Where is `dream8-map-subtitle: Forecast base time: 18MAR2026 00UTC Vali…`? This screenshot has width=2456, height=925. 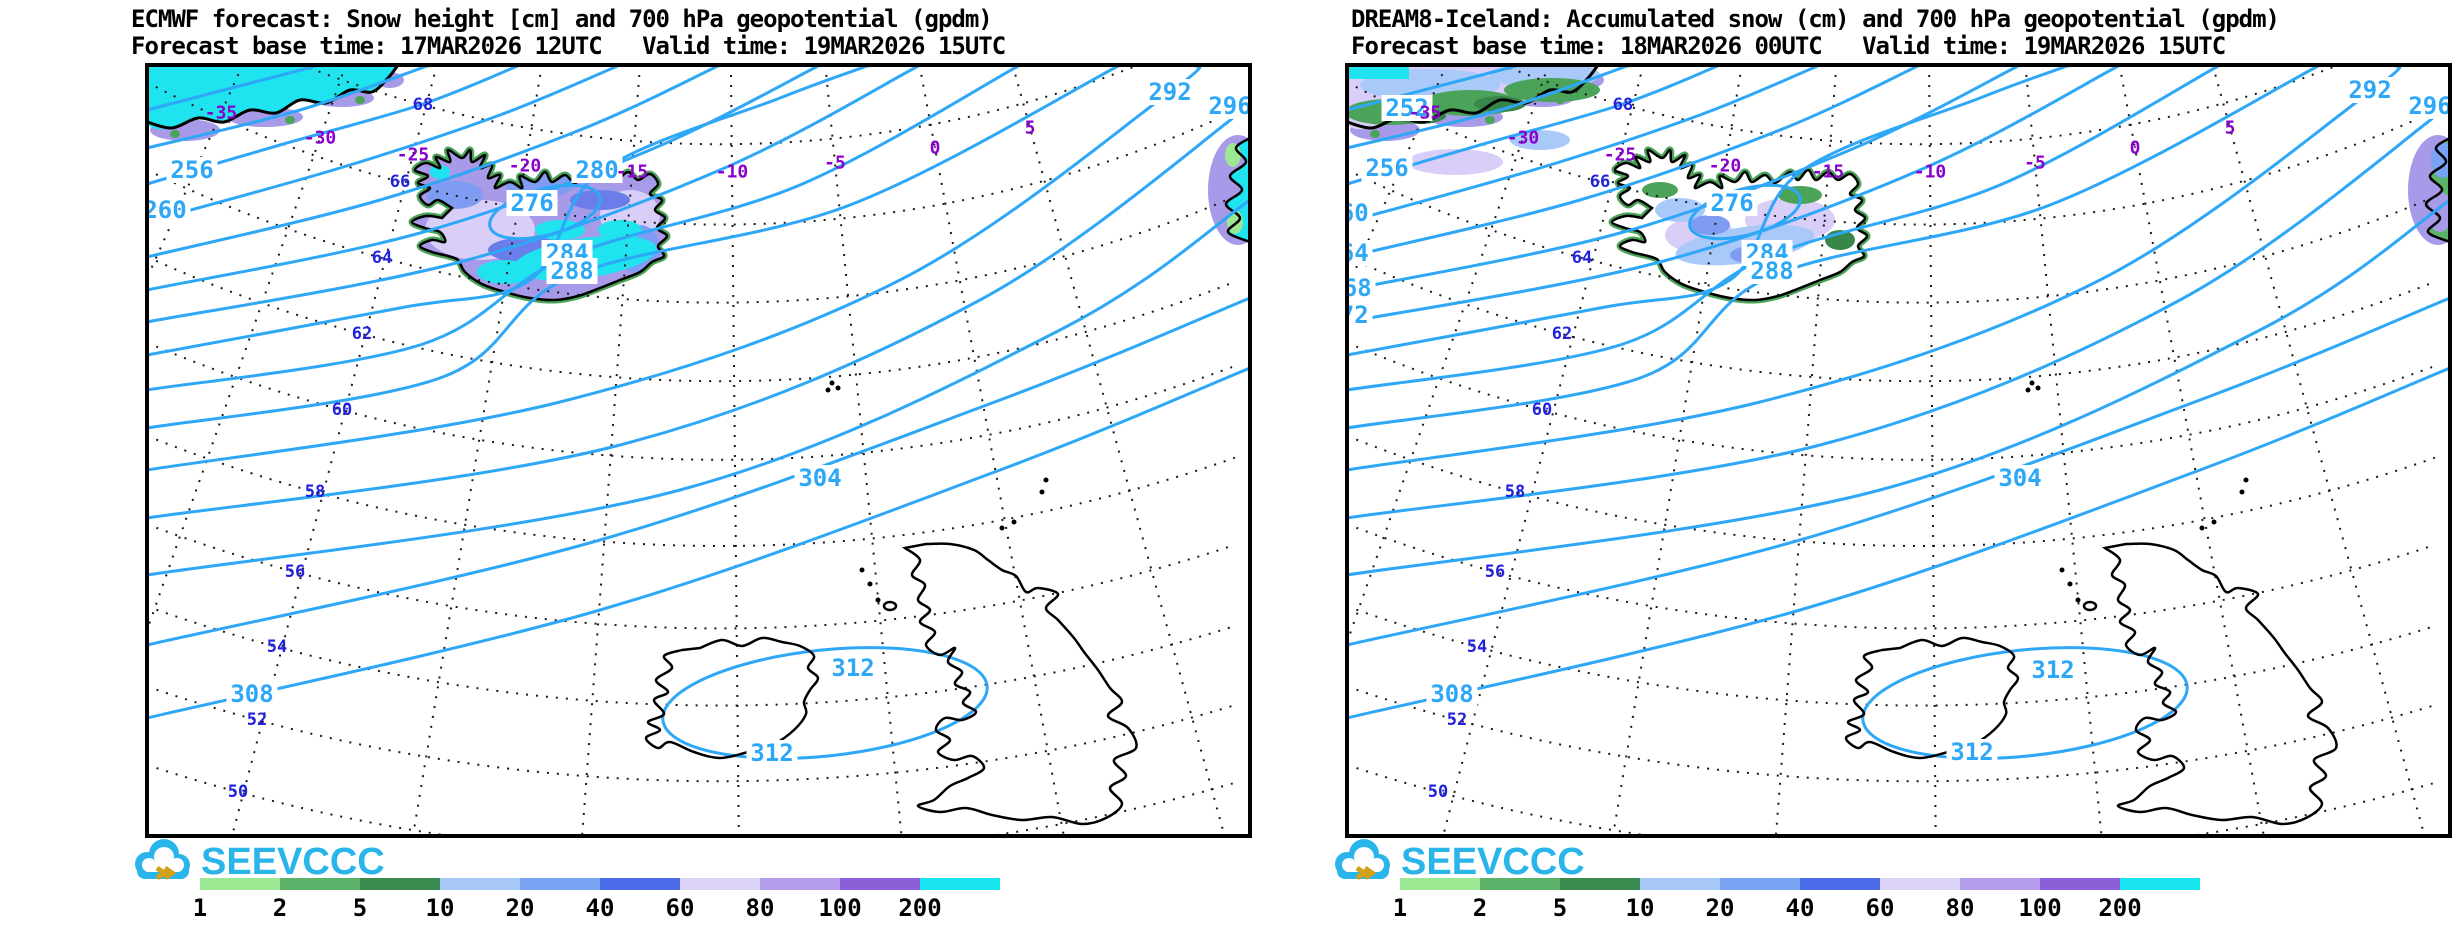 dream8-map-subtitle: Forecast base time: 18MAR2026 00UTC Vali… is located at coordinates (1788, 46).